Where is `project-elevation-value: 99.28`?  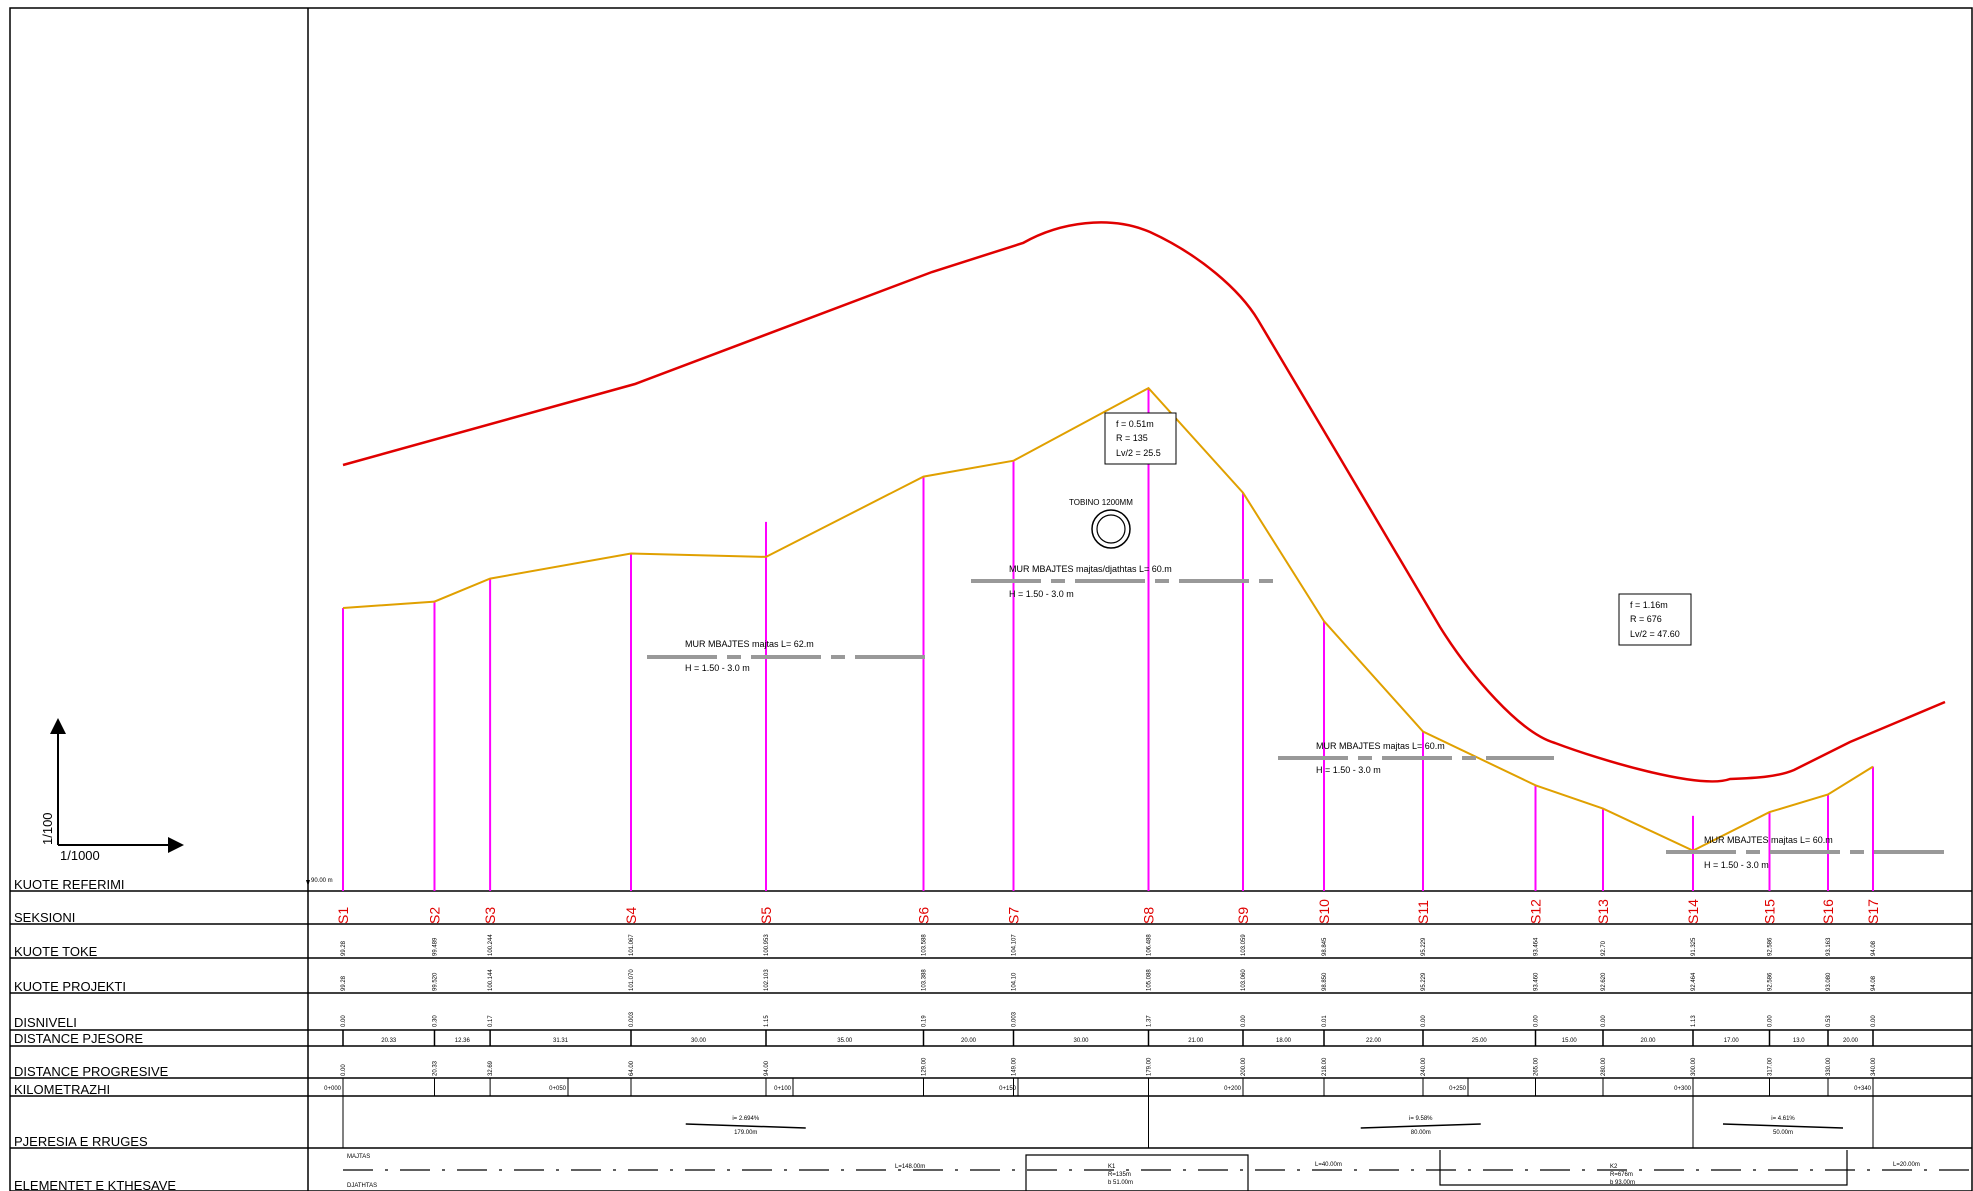 project-elevation-value: 99.28 is located at coordinates (344, 983).